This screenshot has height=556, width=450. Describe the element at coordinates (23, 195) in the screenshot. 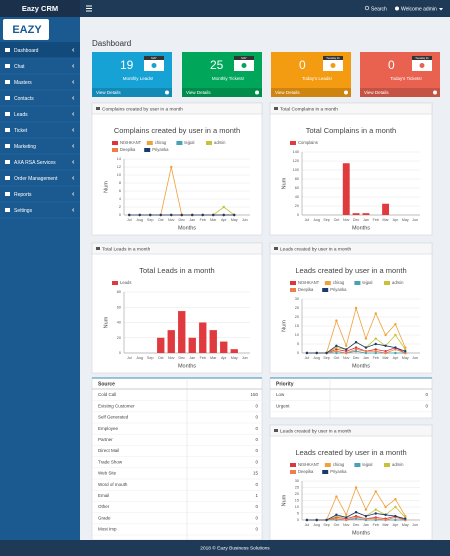

I see `menu-item: Reports` at that location.